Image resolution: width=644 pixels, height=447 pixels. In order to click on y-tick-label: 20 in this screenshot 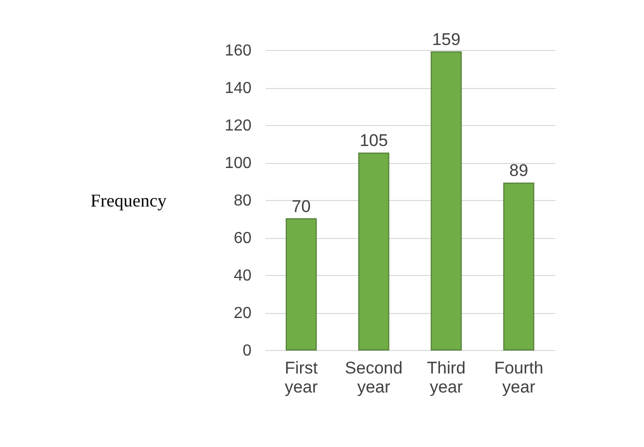, I will do `click(243, 313)`.